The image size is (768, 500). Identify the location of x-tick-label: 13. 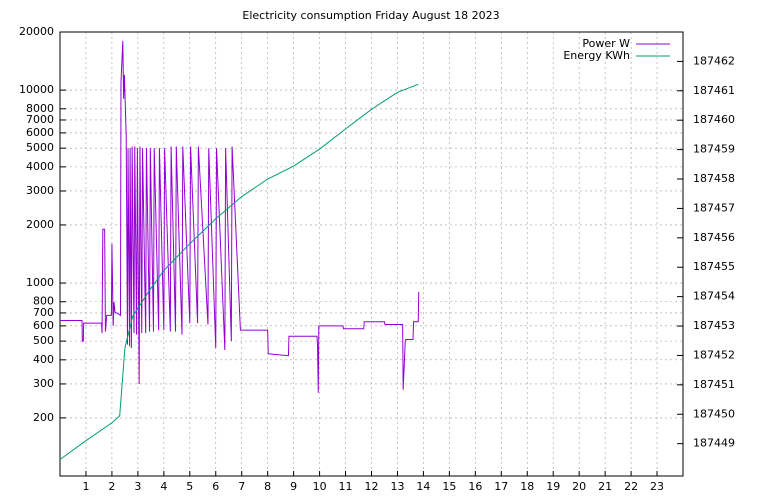
(397, 486).